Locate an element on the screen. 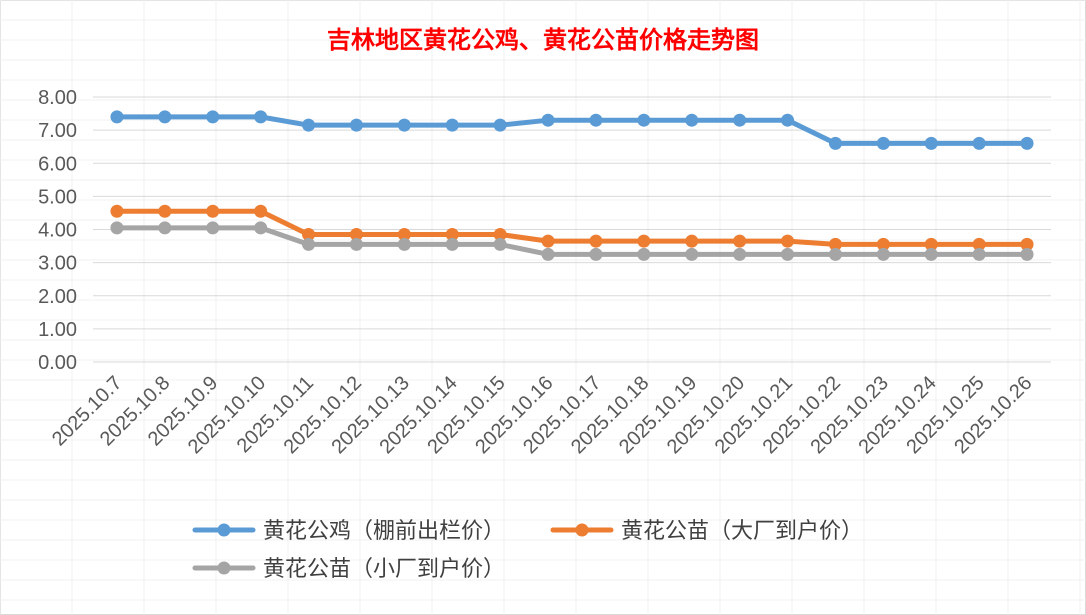  y-tick-label: 0.00 is located at coordinates (57, 363).